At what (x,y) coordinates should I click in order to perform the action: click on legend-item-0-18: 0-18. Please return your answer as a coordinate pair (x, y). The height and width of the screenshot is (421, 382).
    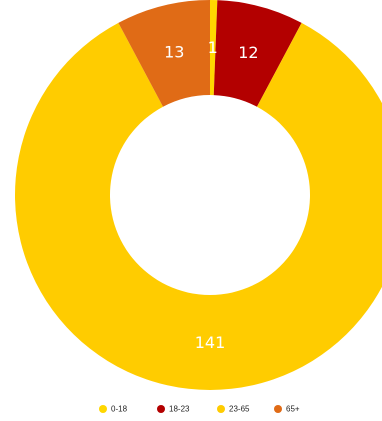
    Looking at the image, I should click on (113, 409).